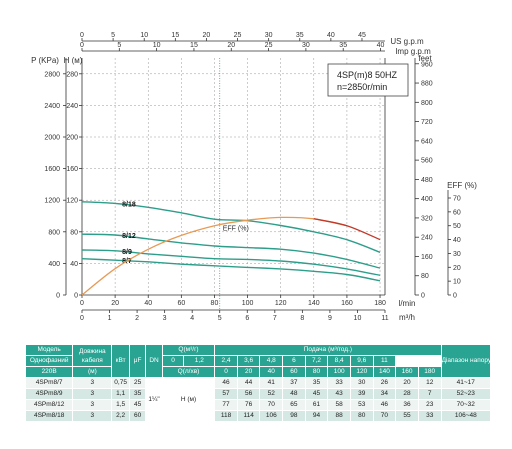 The height and width of the screenshot is (449, 512). I want to click on th-q-m3h: 4,8, so click(271, 361).